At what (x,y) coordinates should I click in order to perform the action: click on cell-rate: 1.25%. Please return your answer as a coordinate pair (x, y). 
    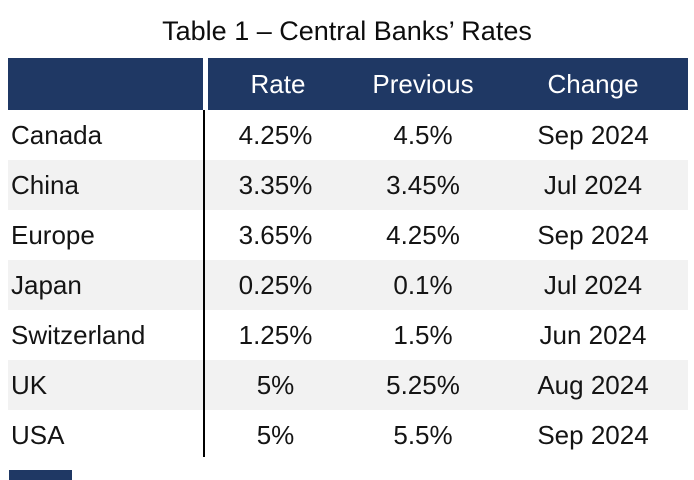
    Looking at the image, I should click on (275, 334).